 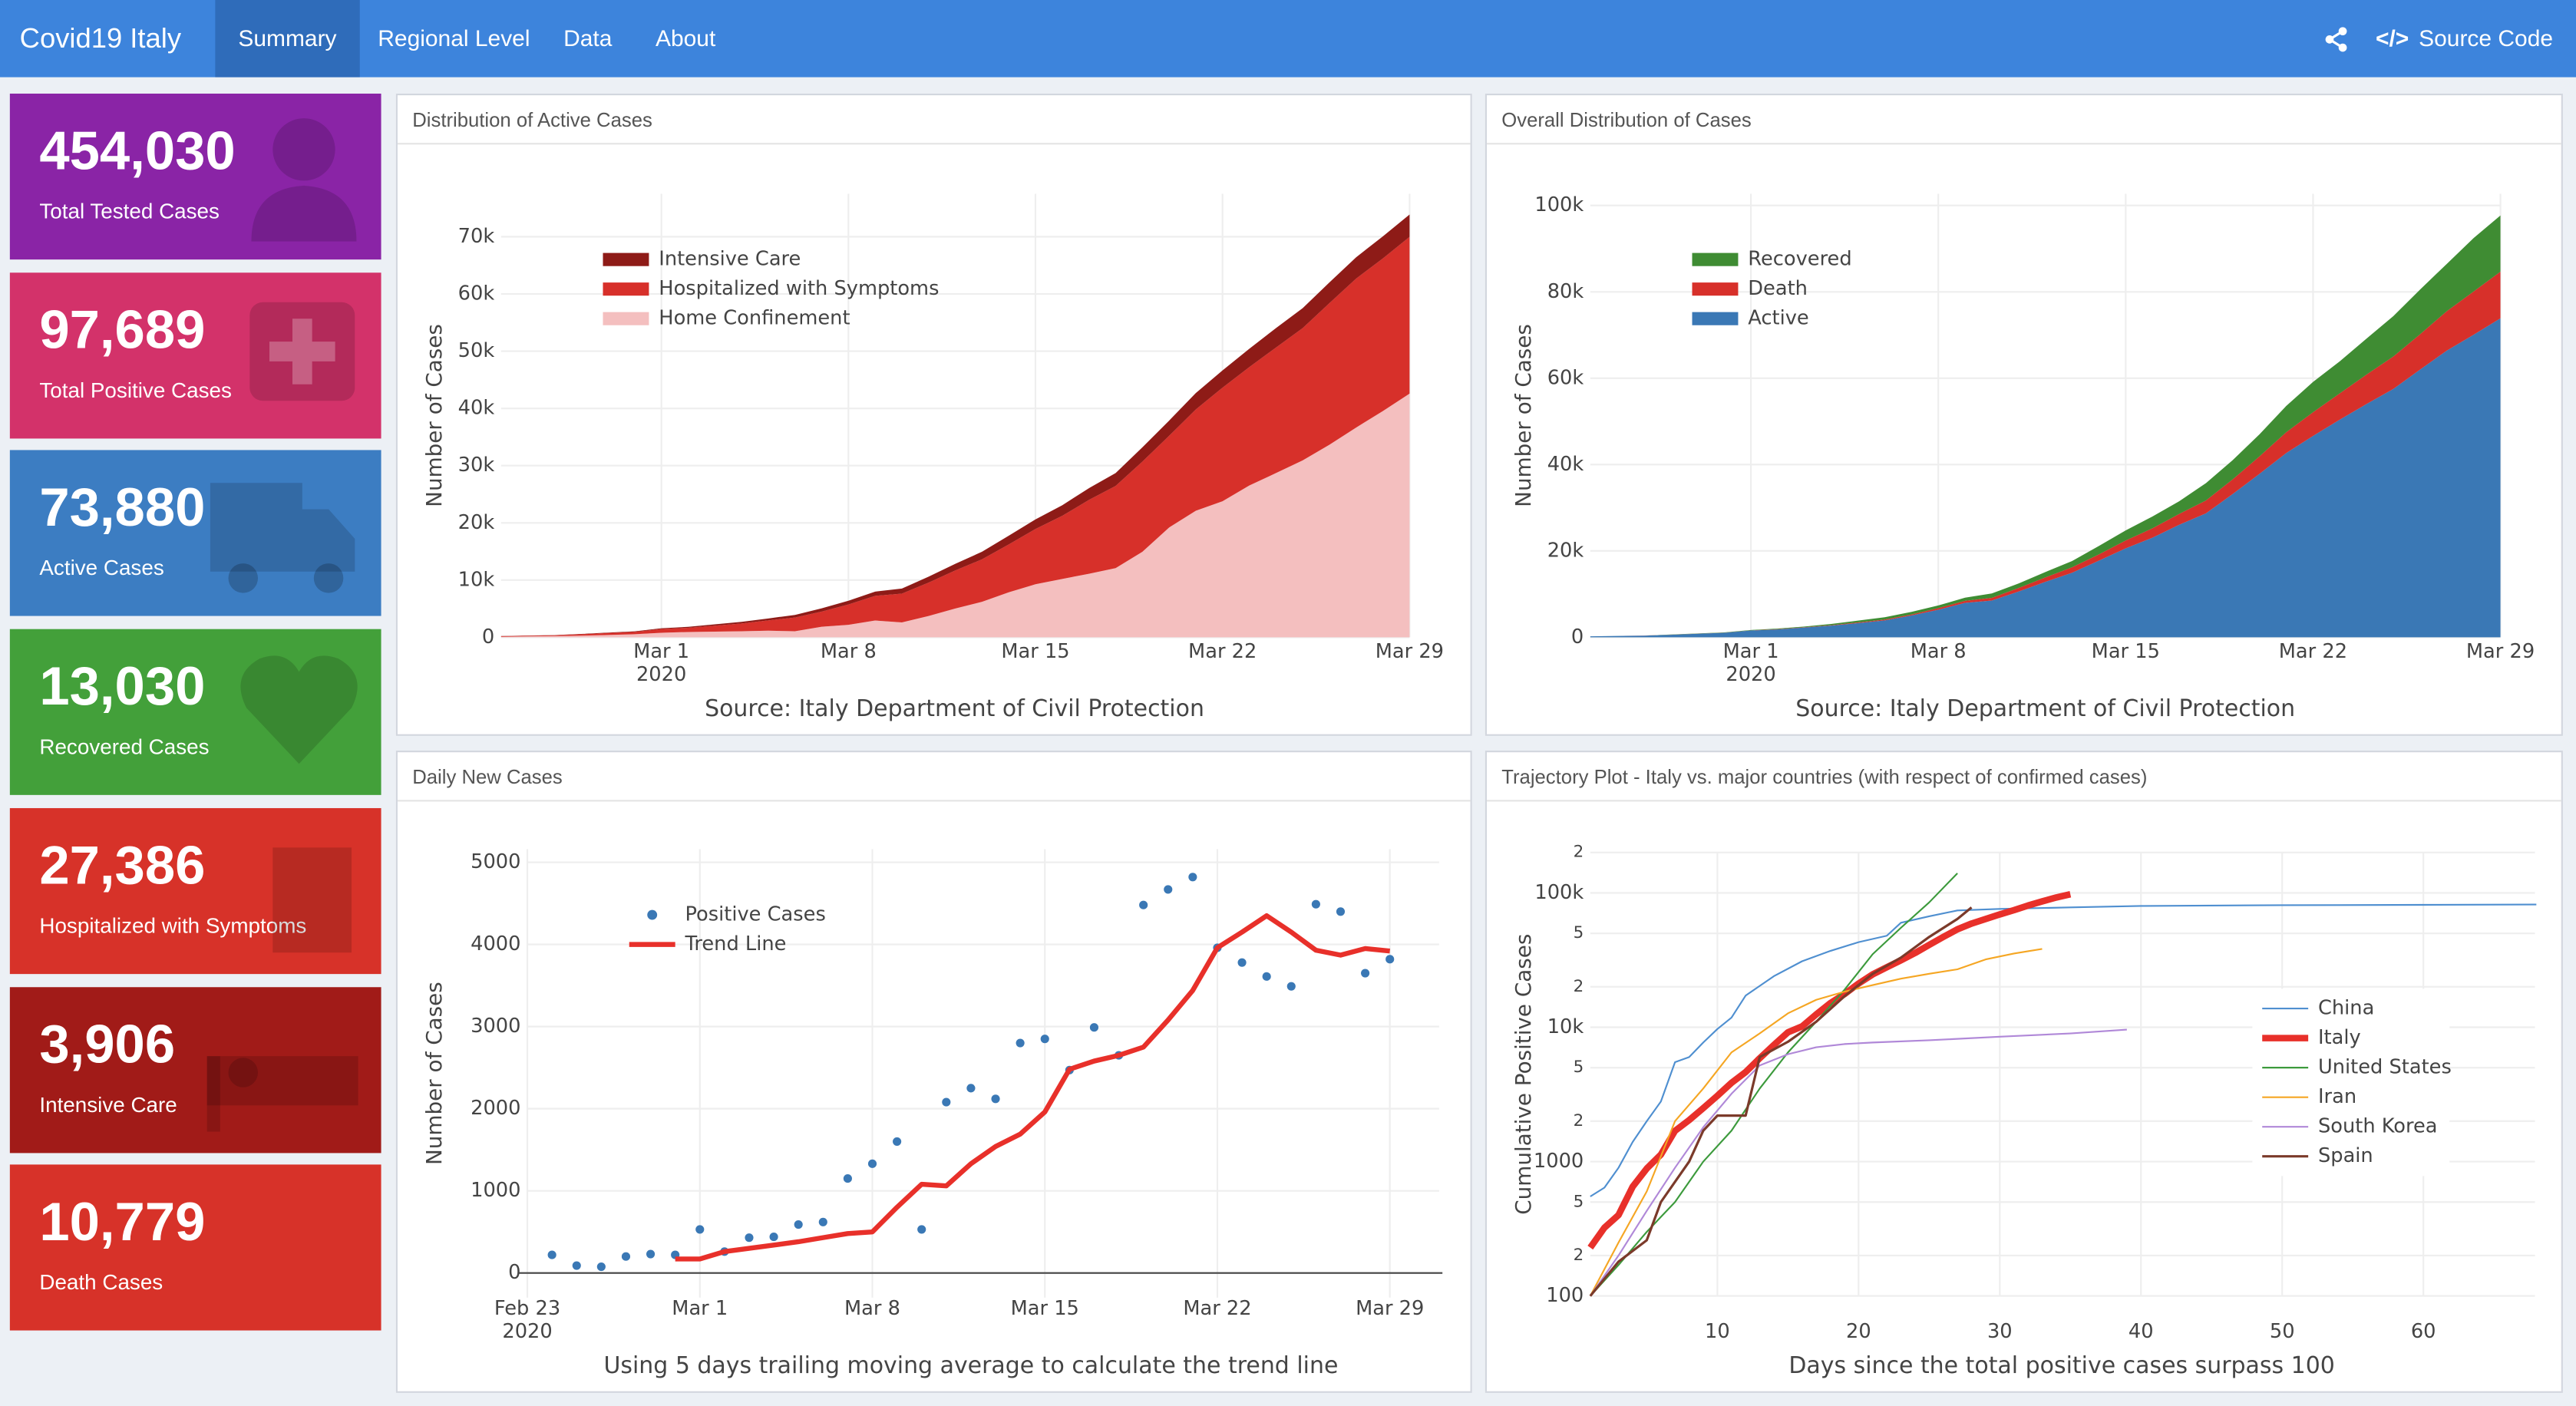 I want to click on x-tick-label: 40, so click(x=2141, y=1332).